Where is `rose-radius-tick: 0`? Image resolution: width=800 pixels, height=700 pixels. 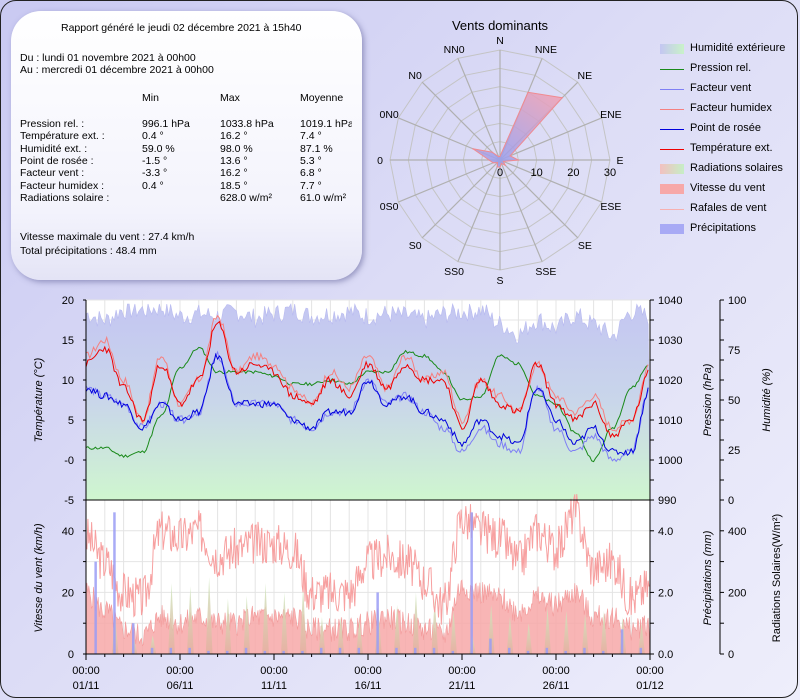
rose-radius-tick: 0 is located at coordinates (500, 173).